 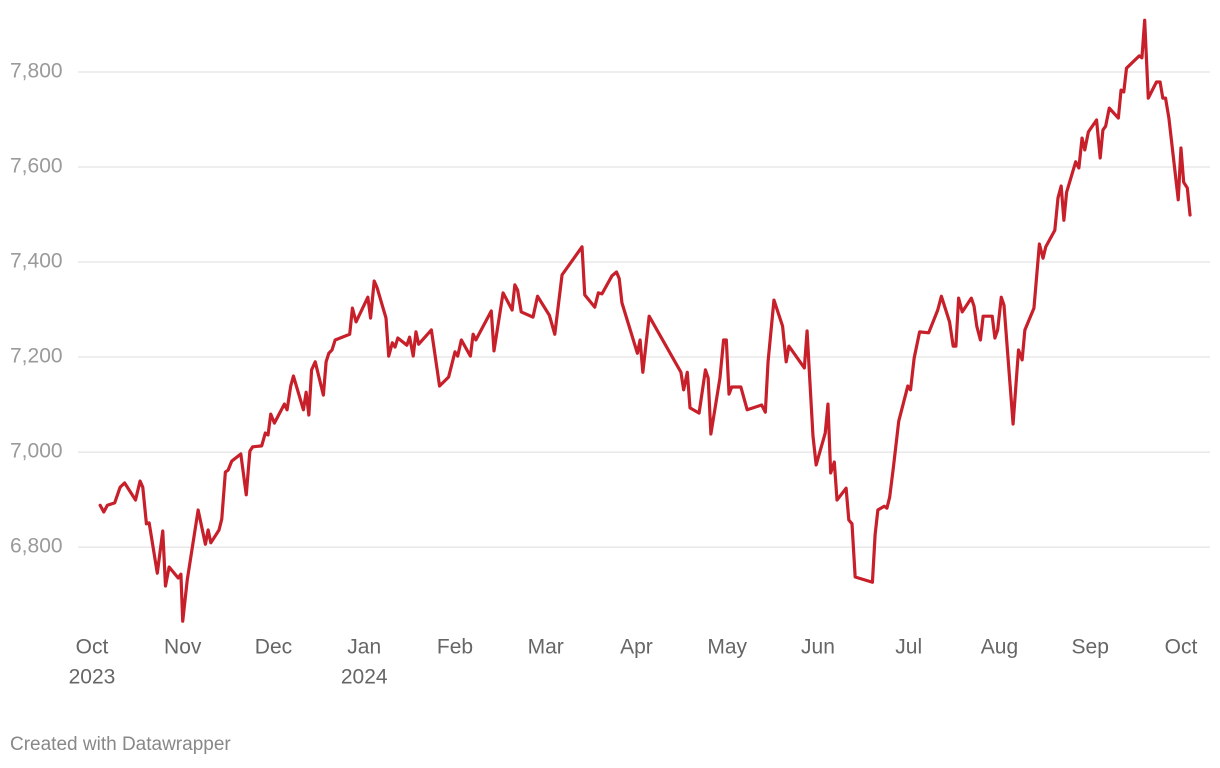 What do you see at coordinates (364, 677) in the screenshot?
I see `x-year-label: 2024` at bounding box center [364, 677].